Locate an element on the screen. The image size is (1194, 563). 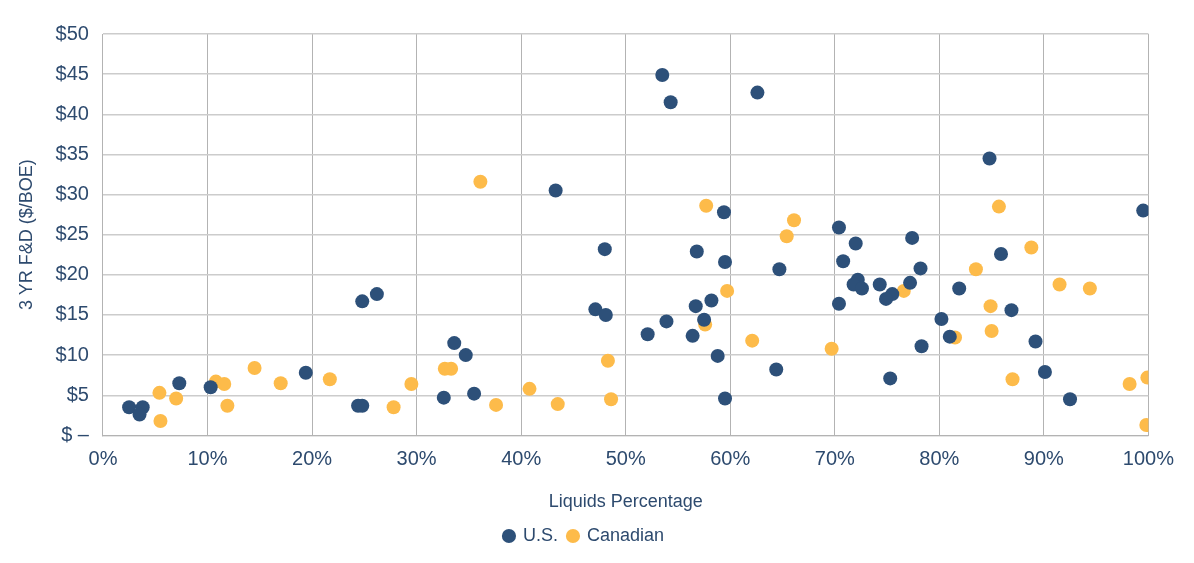
legend-label: U.S. is located at coordinates (540, 534).